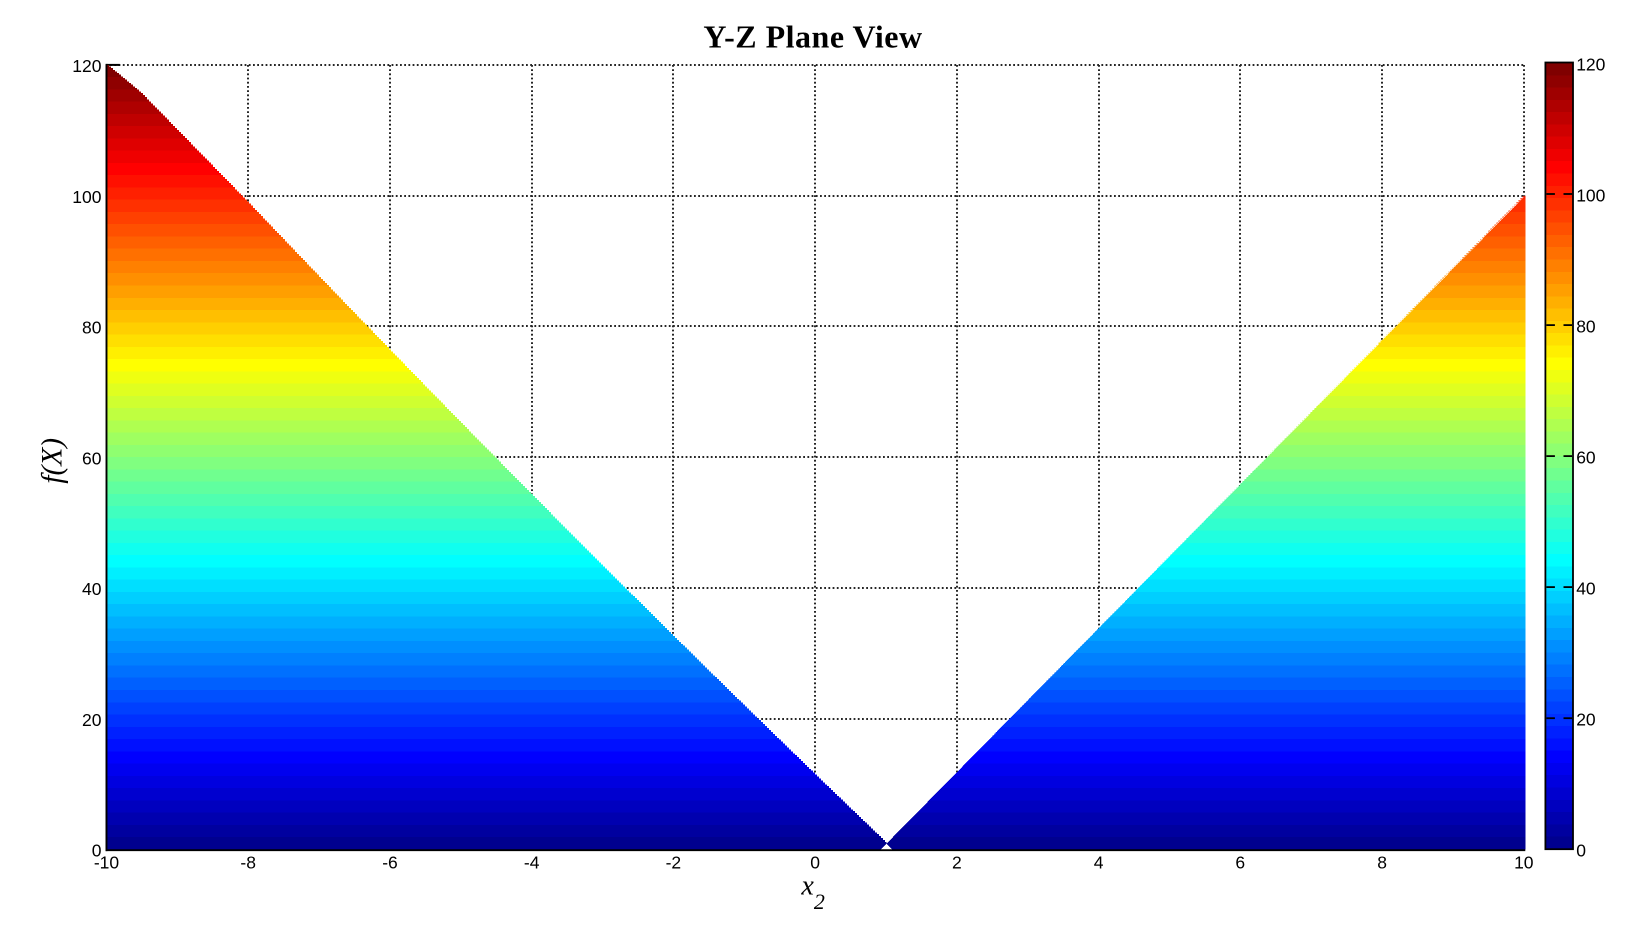 The image size is (1632, 945). Describe the element at coordinates (53, 461) in the screenshot. I see `svg-text: f(X)` at that location.